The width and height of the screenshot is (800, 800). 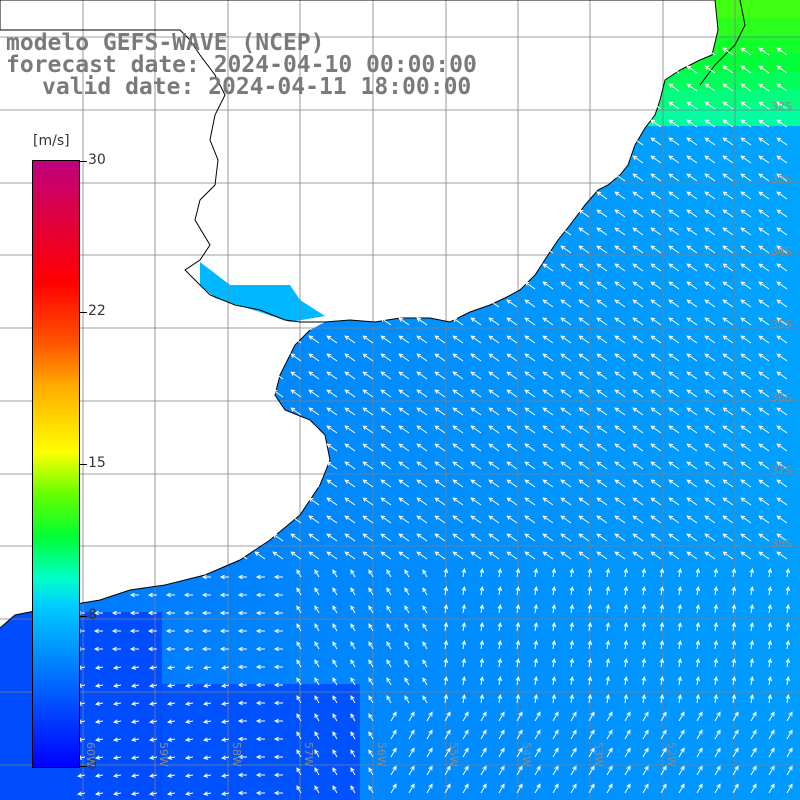 I want to click on colorbar-tick-mark, so click(x=83, y=616).